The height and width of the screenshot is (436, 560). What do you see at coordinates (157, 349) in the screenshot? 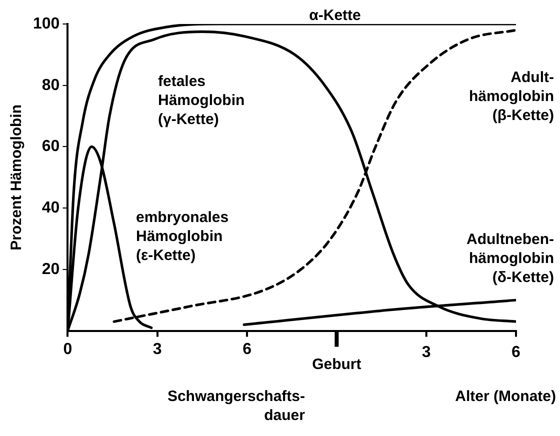
I see `x-tick-label: 3` at bounding box center [157, 349].